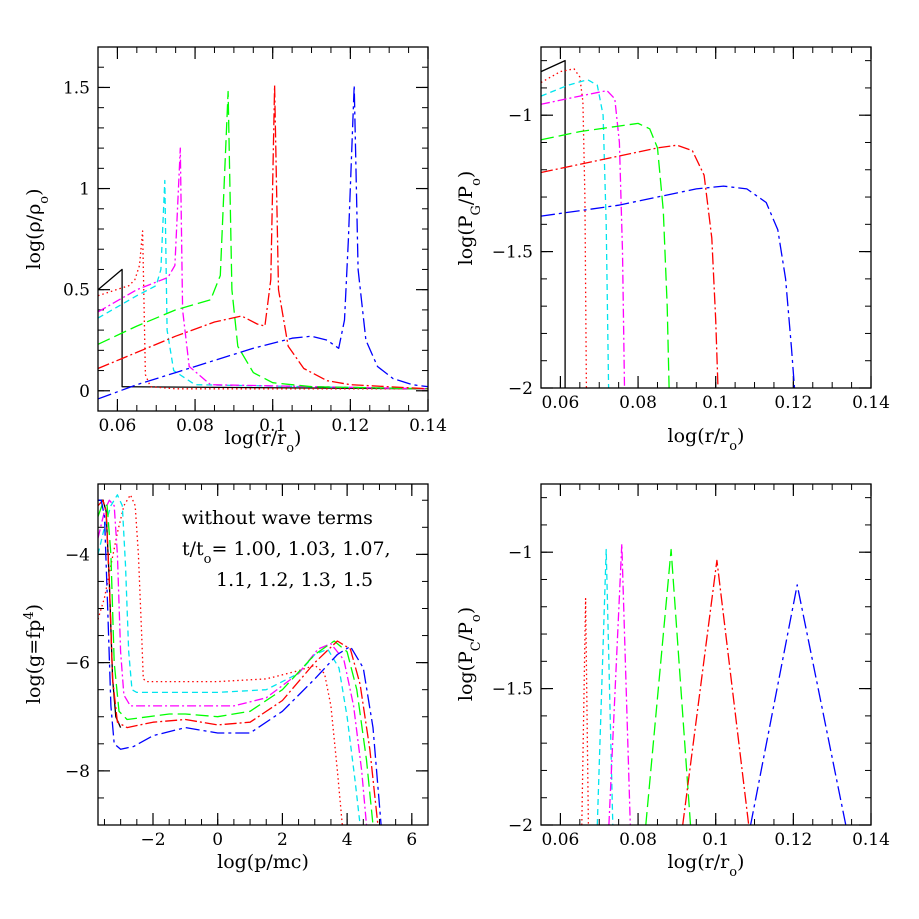  Describe the element at coordinates (277, 518) in the screenshot. I see `annotation-title: without wave terms` at that location.